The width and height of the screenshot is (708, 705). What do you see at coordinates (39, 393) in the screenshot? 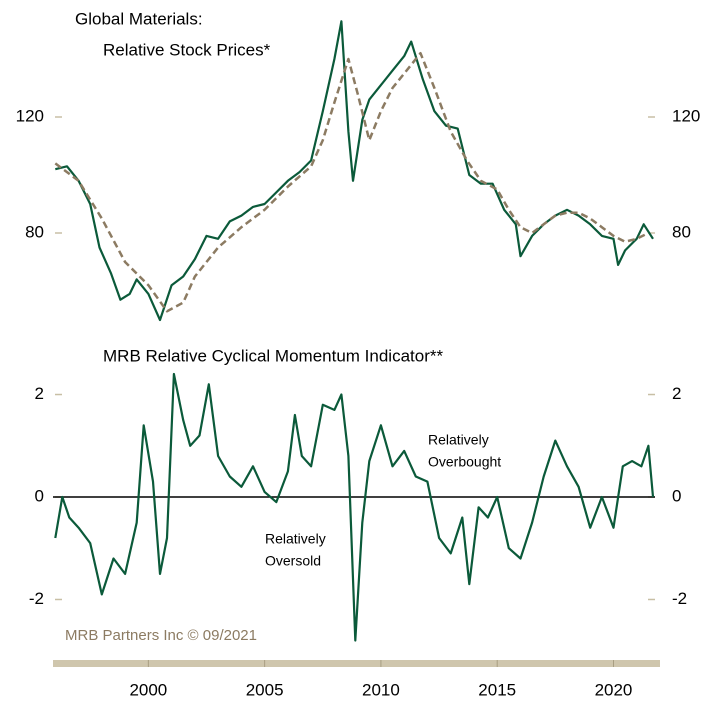
I see `y-tick-label: 2` at bounding box center [39, 393].